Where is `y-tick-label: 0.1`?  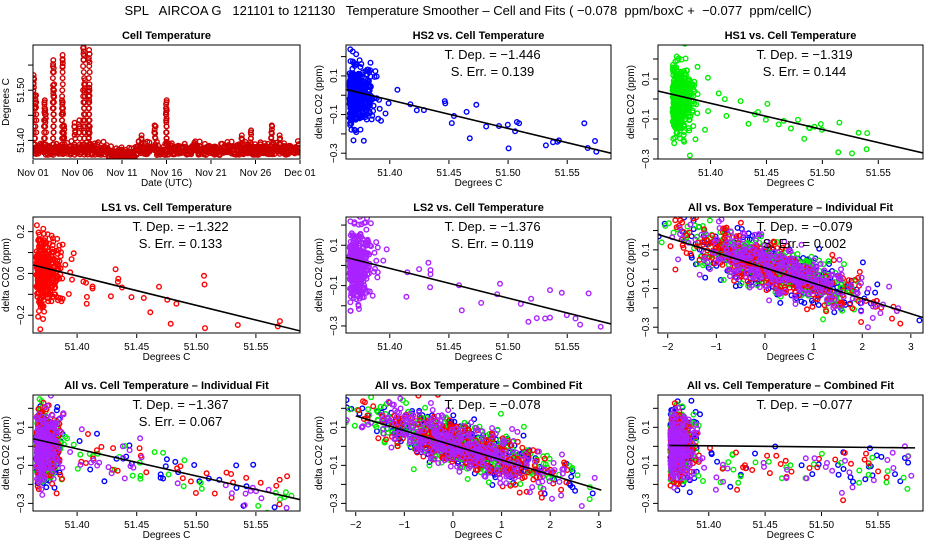
y-tick-label: 0.1 is located at coordinates (334, 76).